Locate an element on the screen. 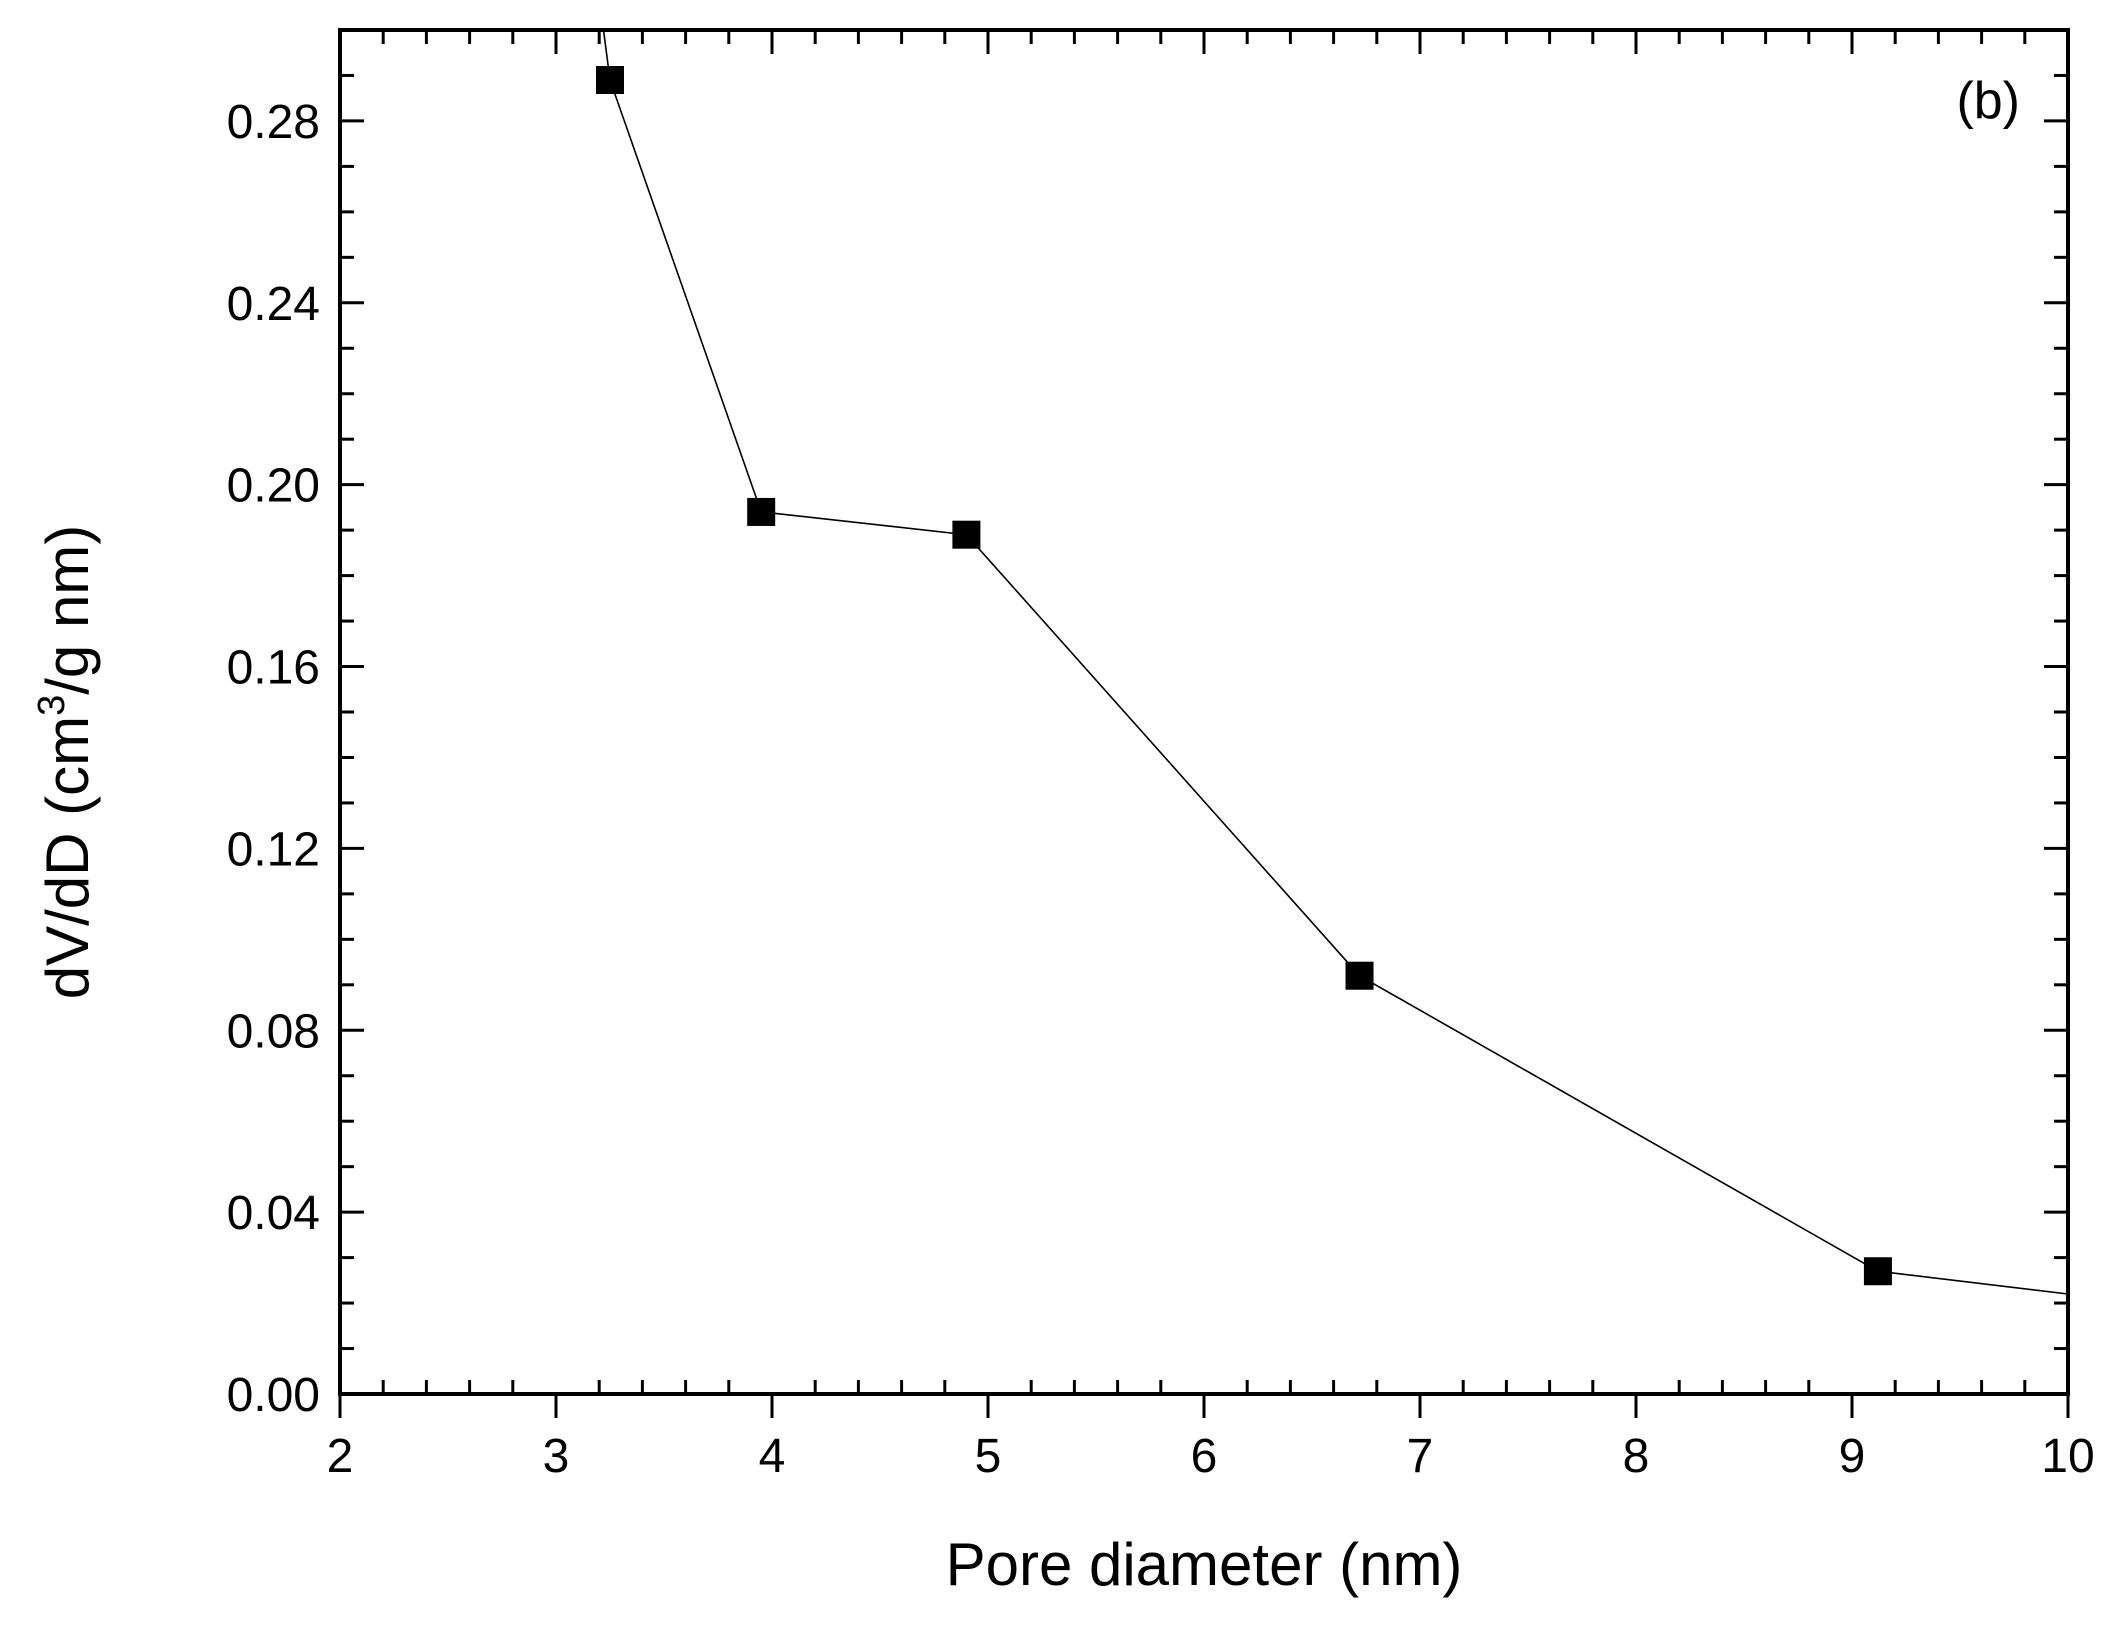 Image resolution: width=2113 pixels, height=1633 pixels. x-tick-label: 3 is located at coordinates (556, 1456).